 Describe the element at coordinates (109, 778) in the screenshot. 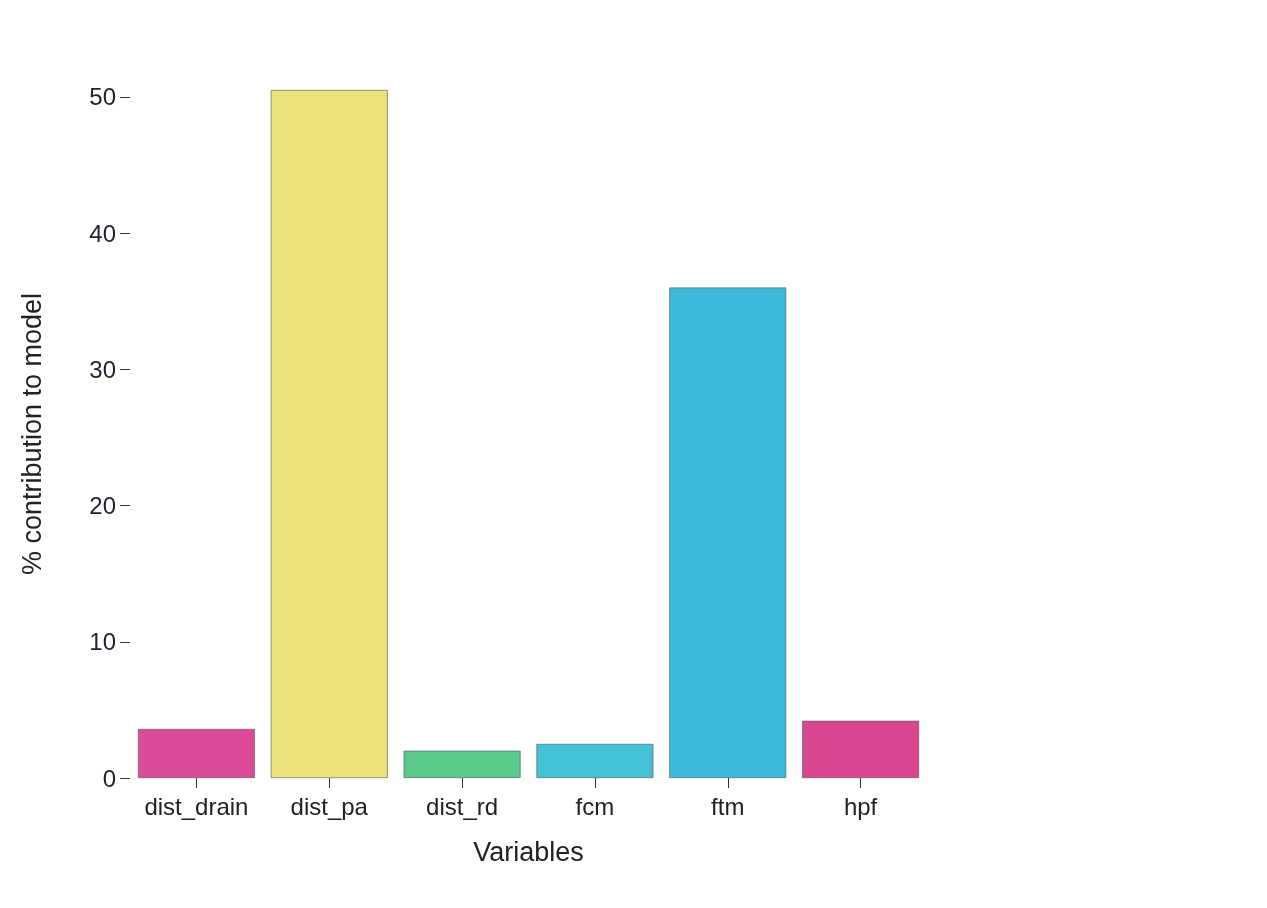

I see `y-tick-label: 0` at that location.